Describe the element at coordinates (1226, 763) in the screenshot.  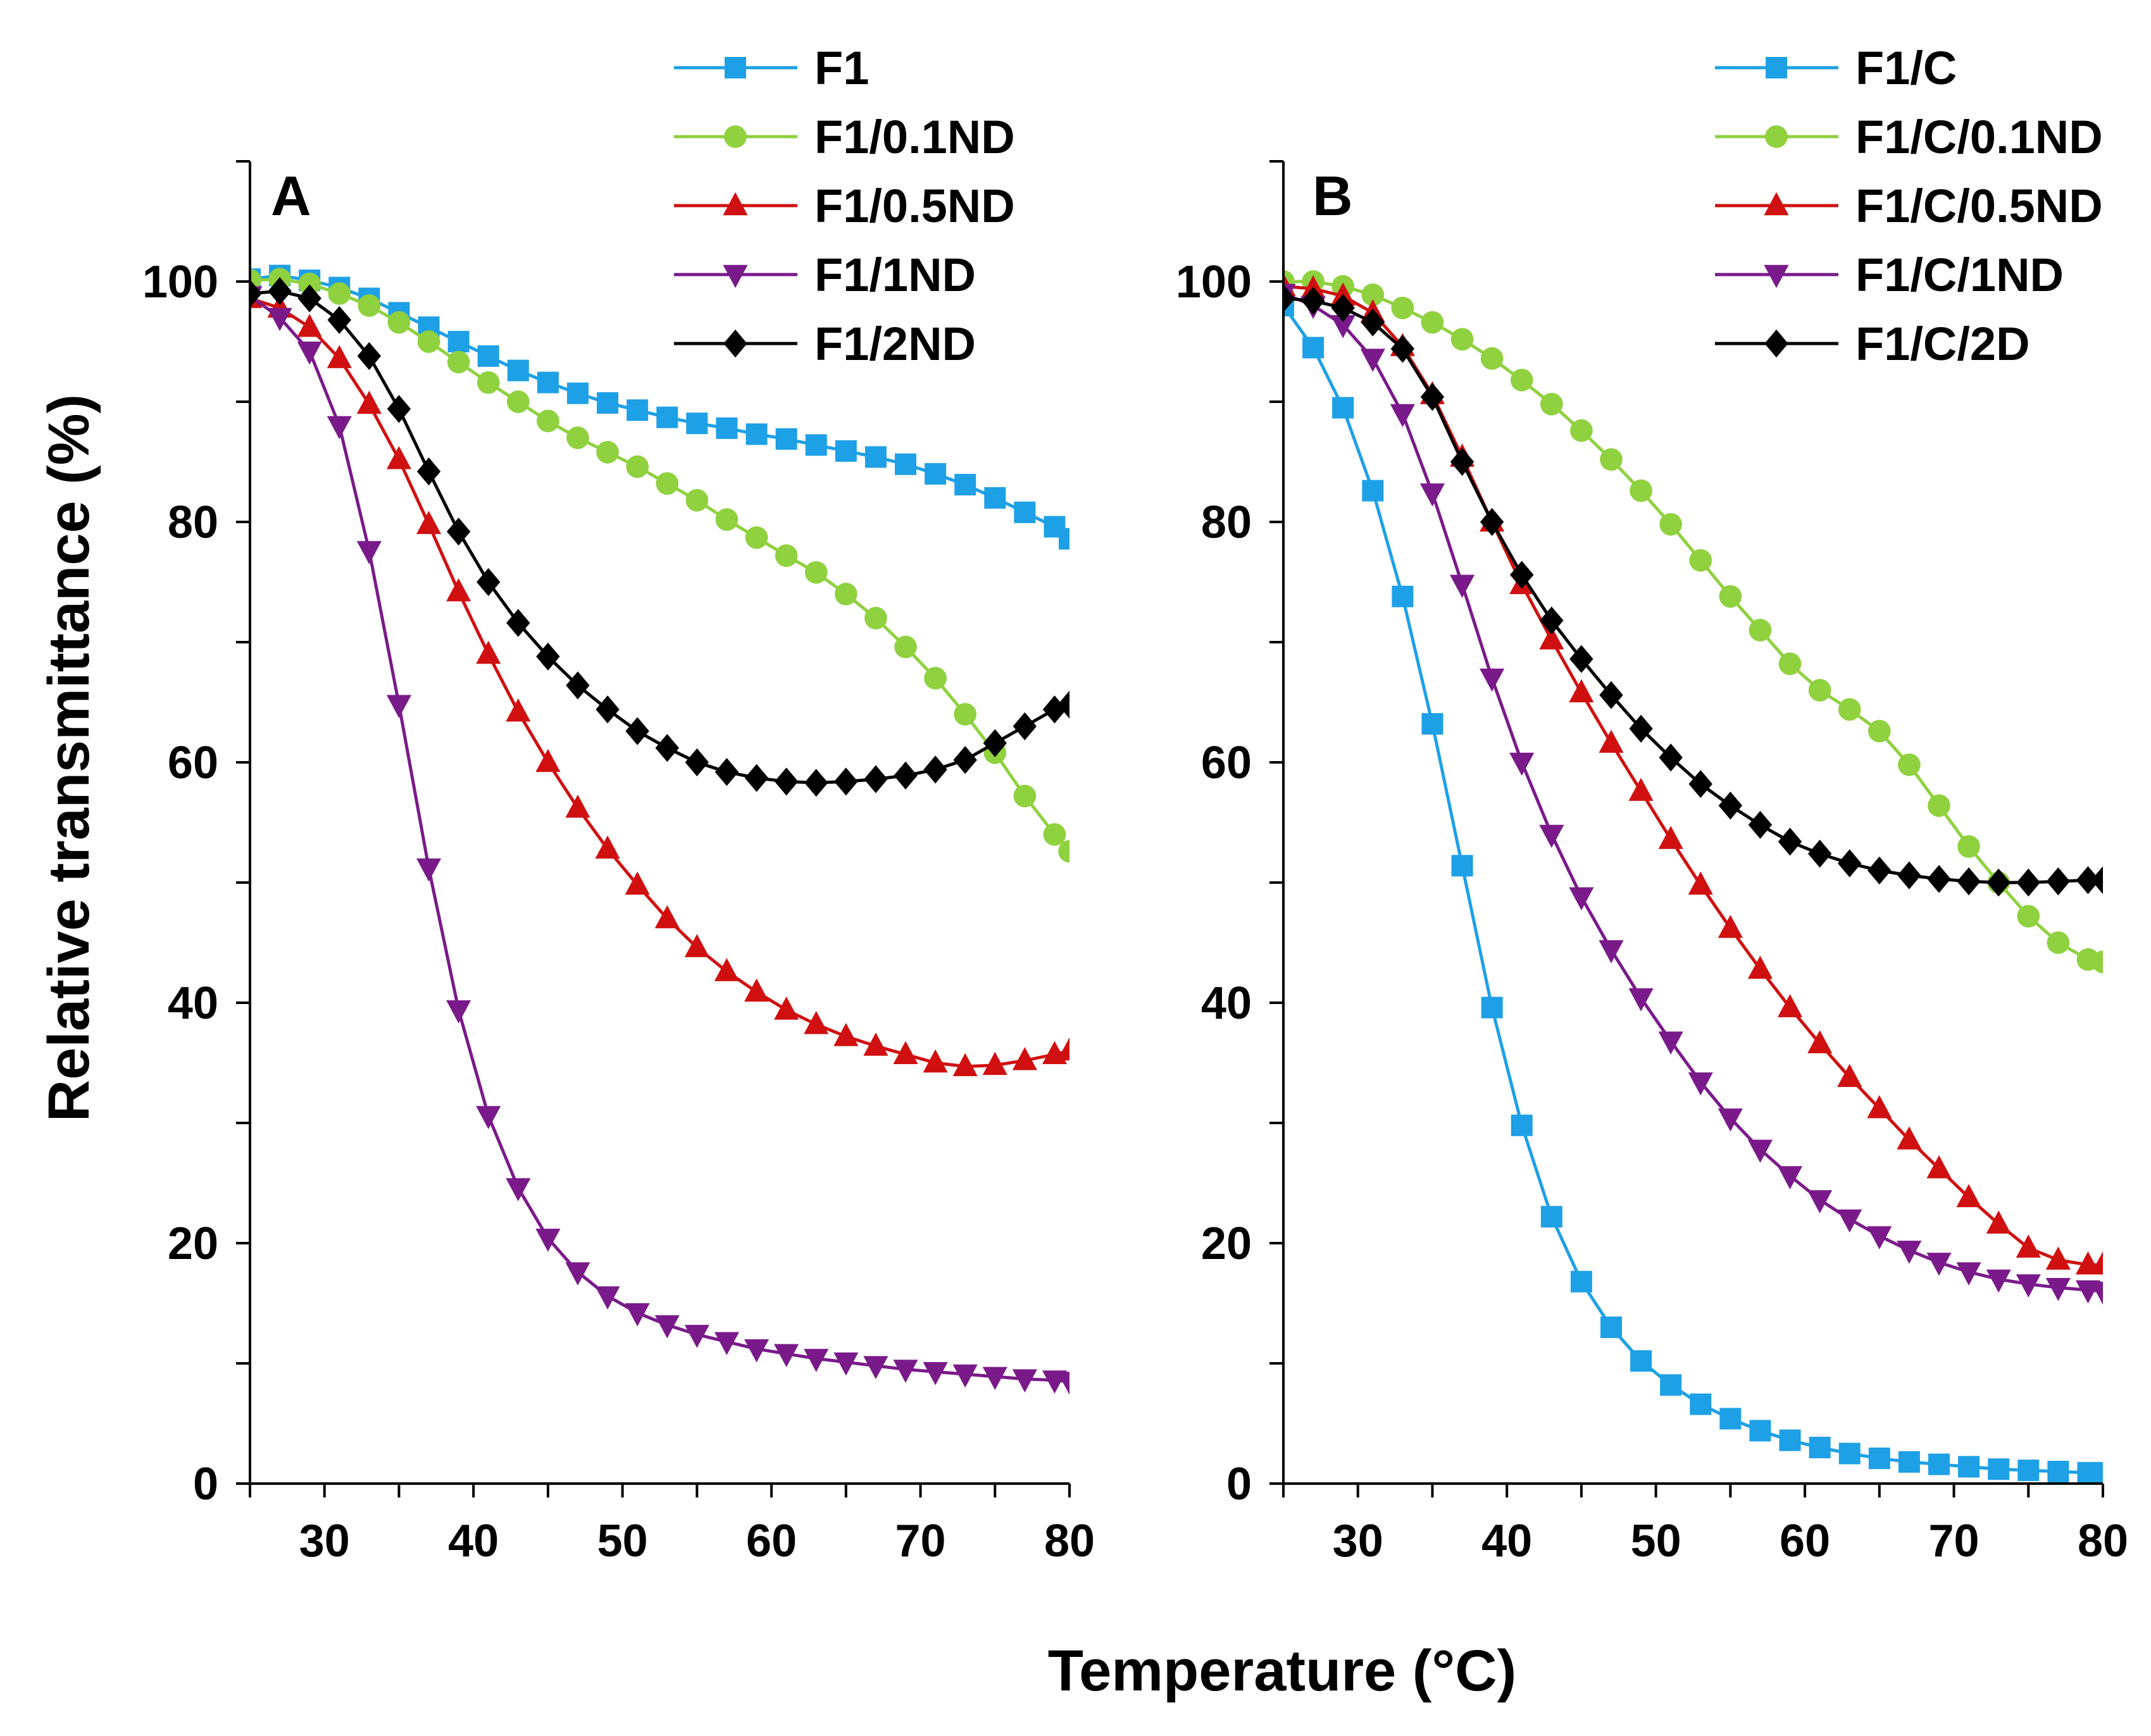
I see `y-tick-label-b: 60` at that location.